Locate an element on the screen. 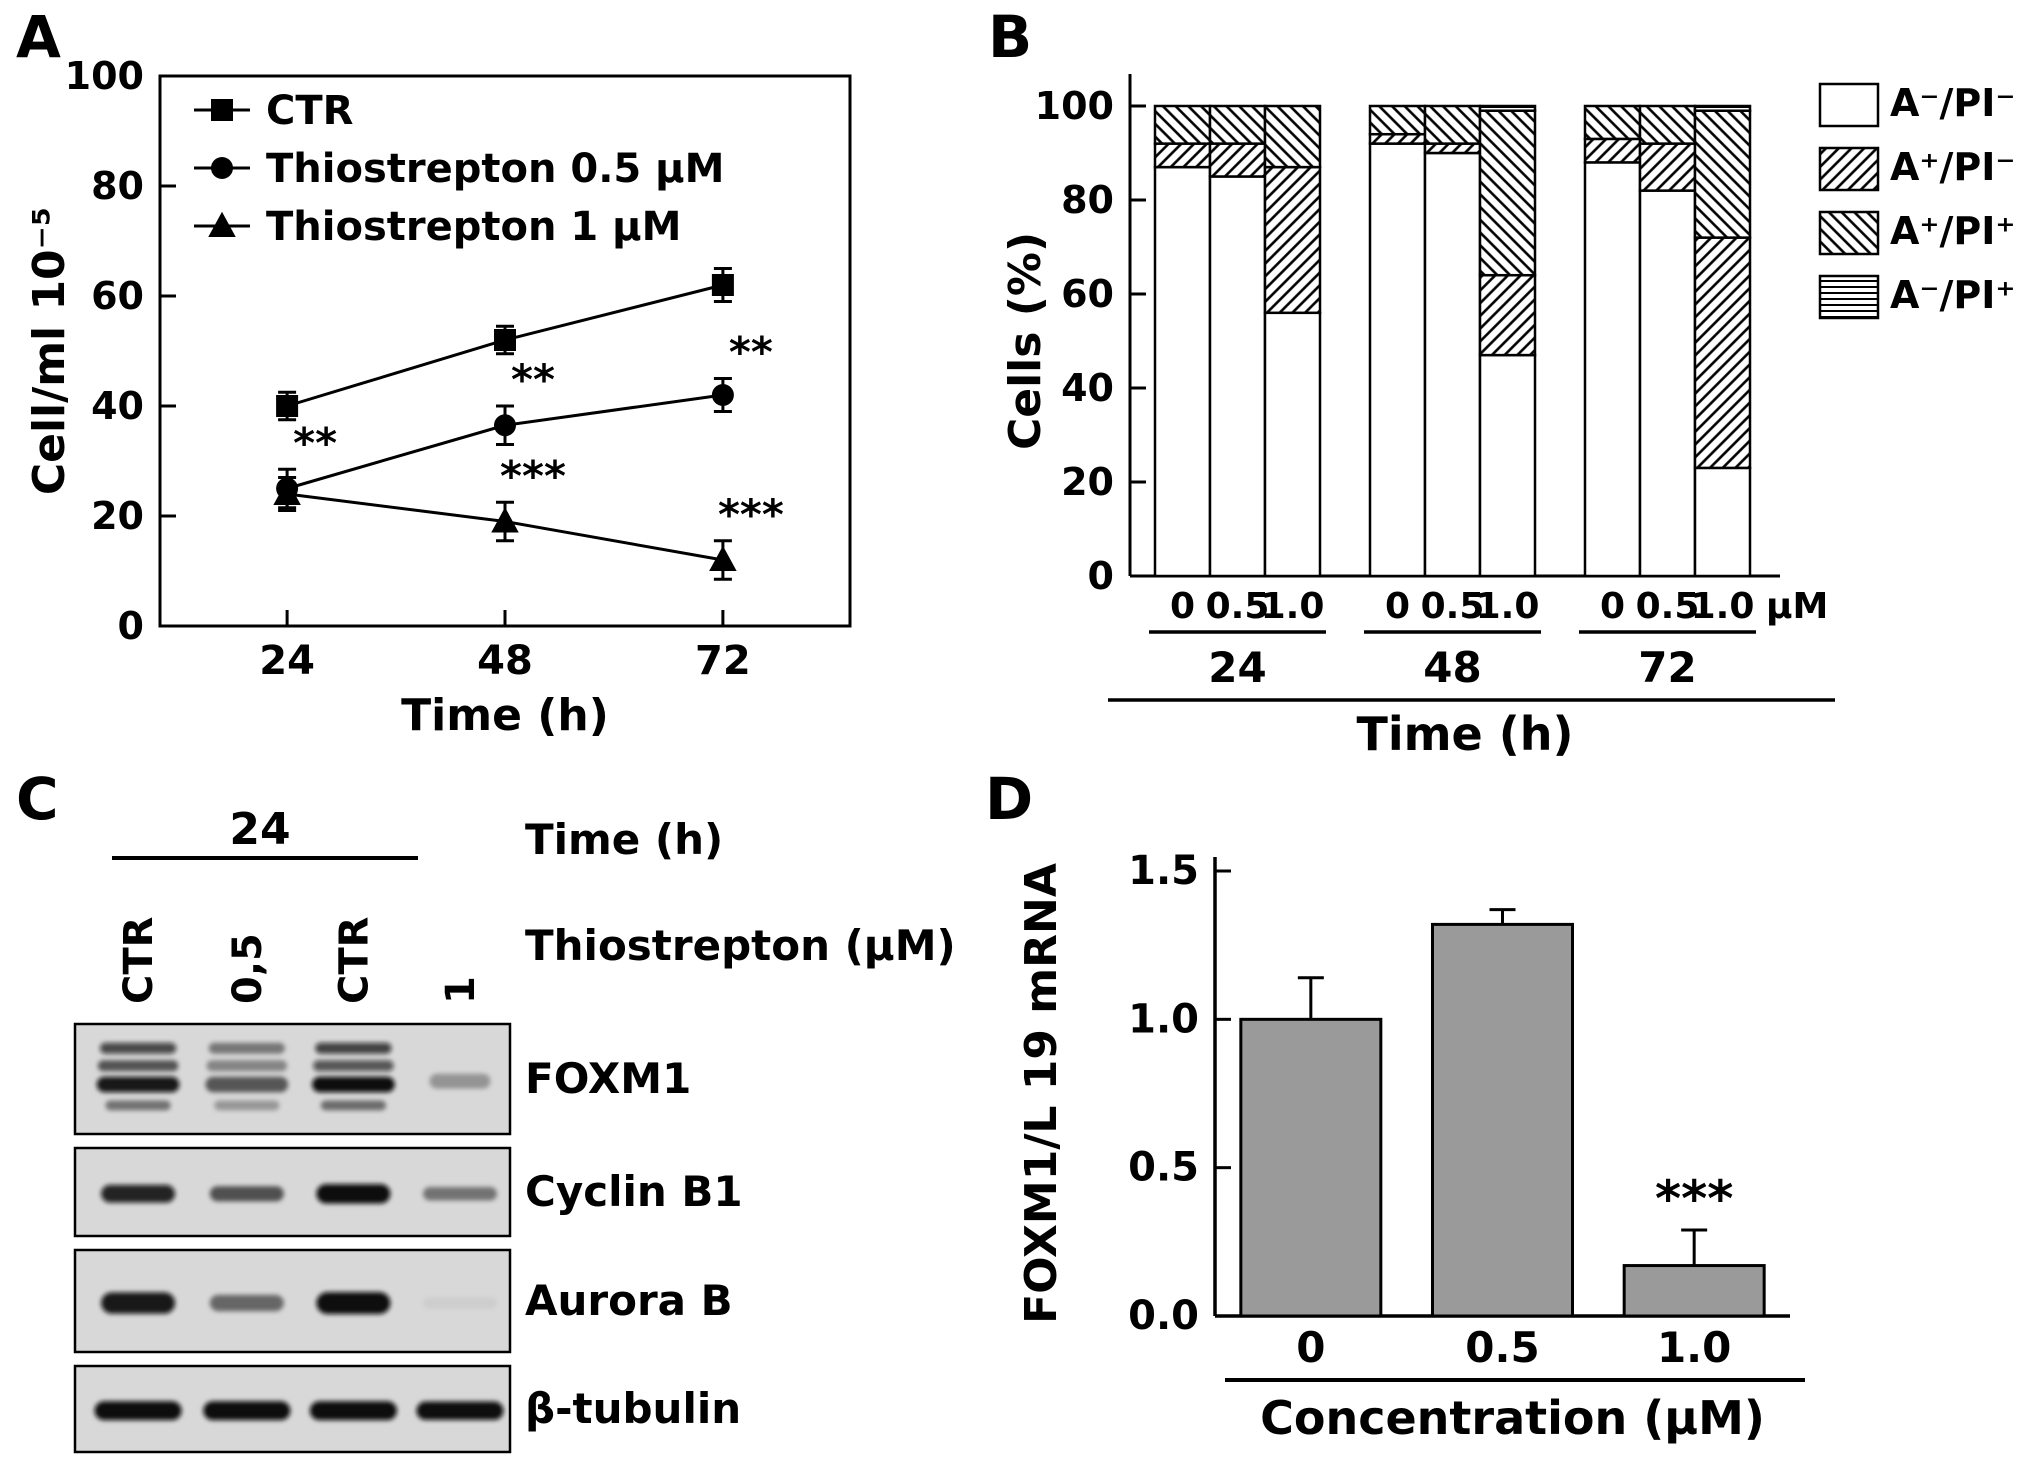 The width and height of the screenshot is (2031, 1466). legend-label: CTR is located at coordinates (309, 111).